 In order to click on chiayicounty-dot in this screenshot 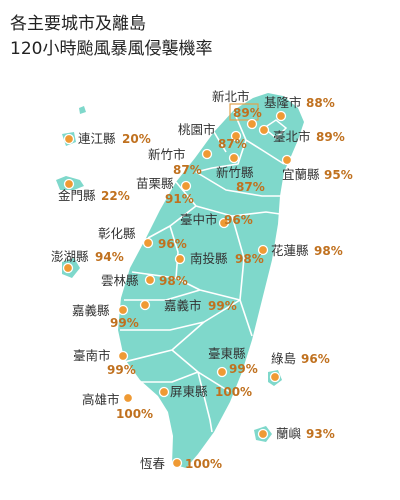, I will do `click(123, 310)`.